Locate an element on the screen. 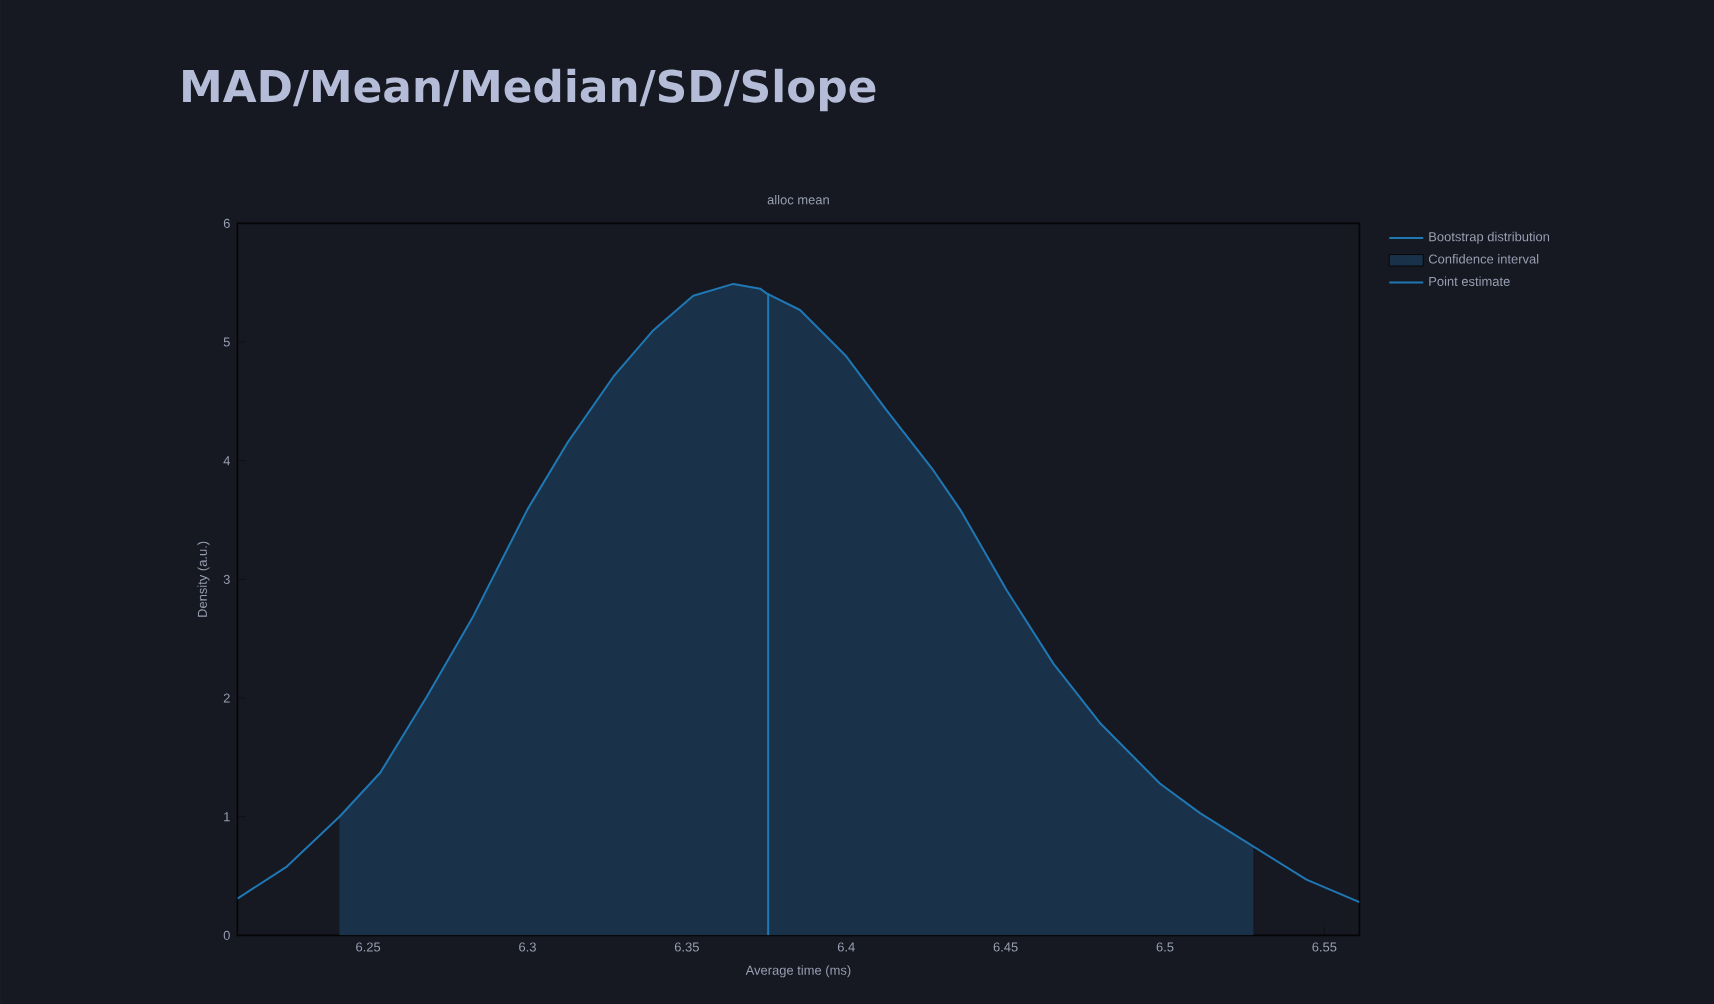  chart-title: MAD/Mean/Median/SD/Slope is located at coordinates (529, 90).